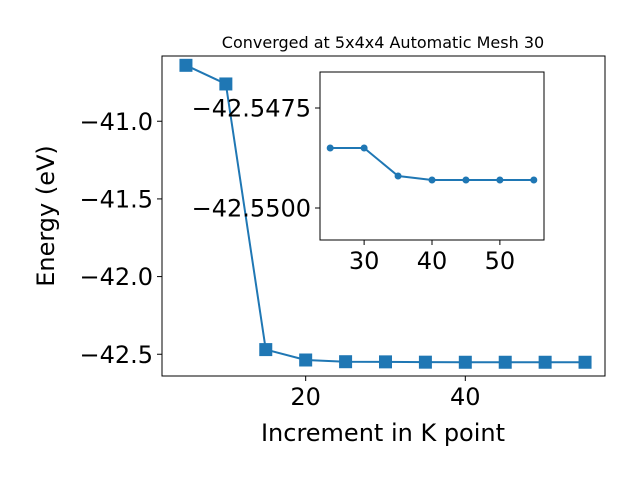  I want to click on inset-frame, so click(432, 156).